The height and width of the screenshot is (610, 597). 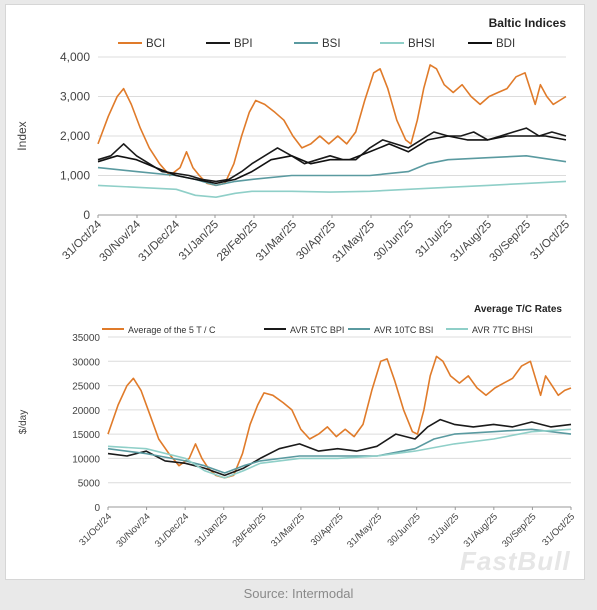 What do you see at coordinates (23, 422) in the screenshot?
I see `y-axis-label: $/day` at bounding box center [23, 422].